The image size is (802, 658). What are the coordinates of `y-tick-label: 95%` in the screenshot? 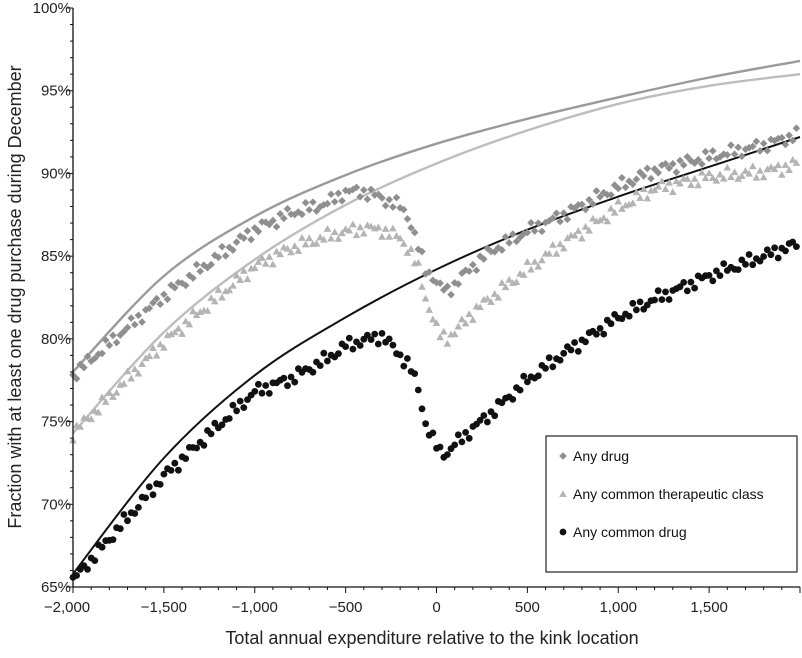 It's located at (56, 91).